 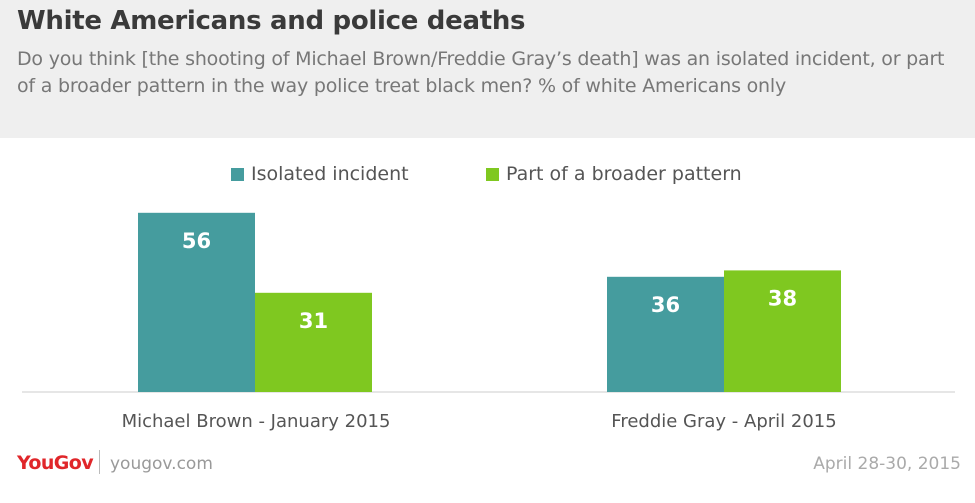 What do you see at coordinates (271, 21) in the screenshot?
I see `chart-title: White Americans and police deaths` at bounding box center [271, 21].